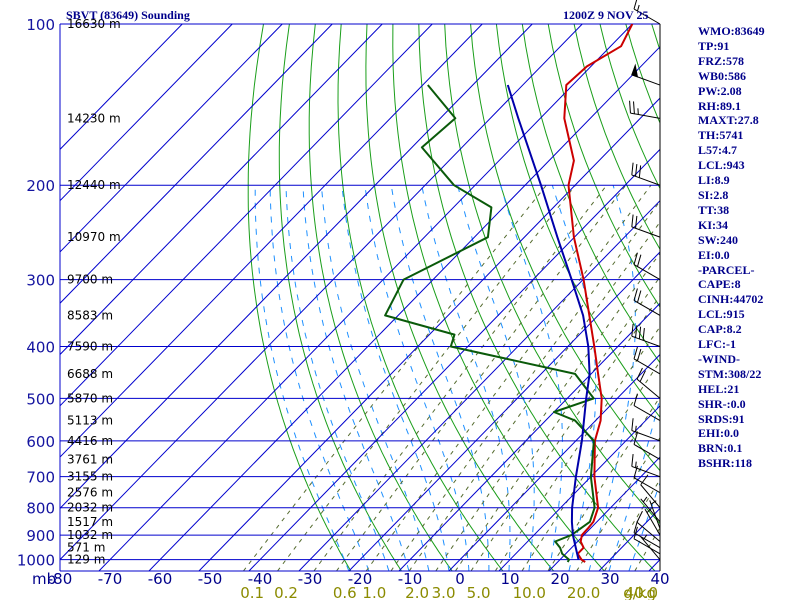 Image resolution: width=800 pixels, height=600 pixels. What do you see at coordinates (40, 399) in the screenshot?
I see `pressure-tick-label: 500` at bounding box center [40, 399].